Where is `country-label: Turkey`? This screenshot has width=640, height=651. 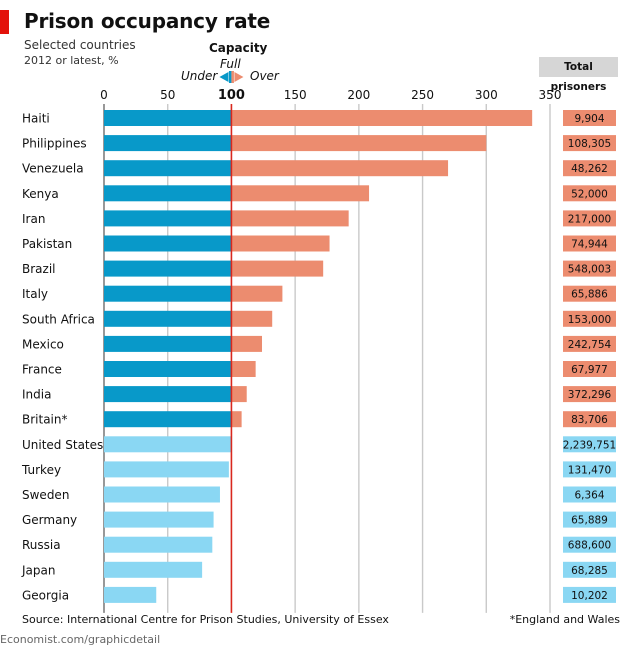 country-label: Turkey is located at coordinates (41, 470).